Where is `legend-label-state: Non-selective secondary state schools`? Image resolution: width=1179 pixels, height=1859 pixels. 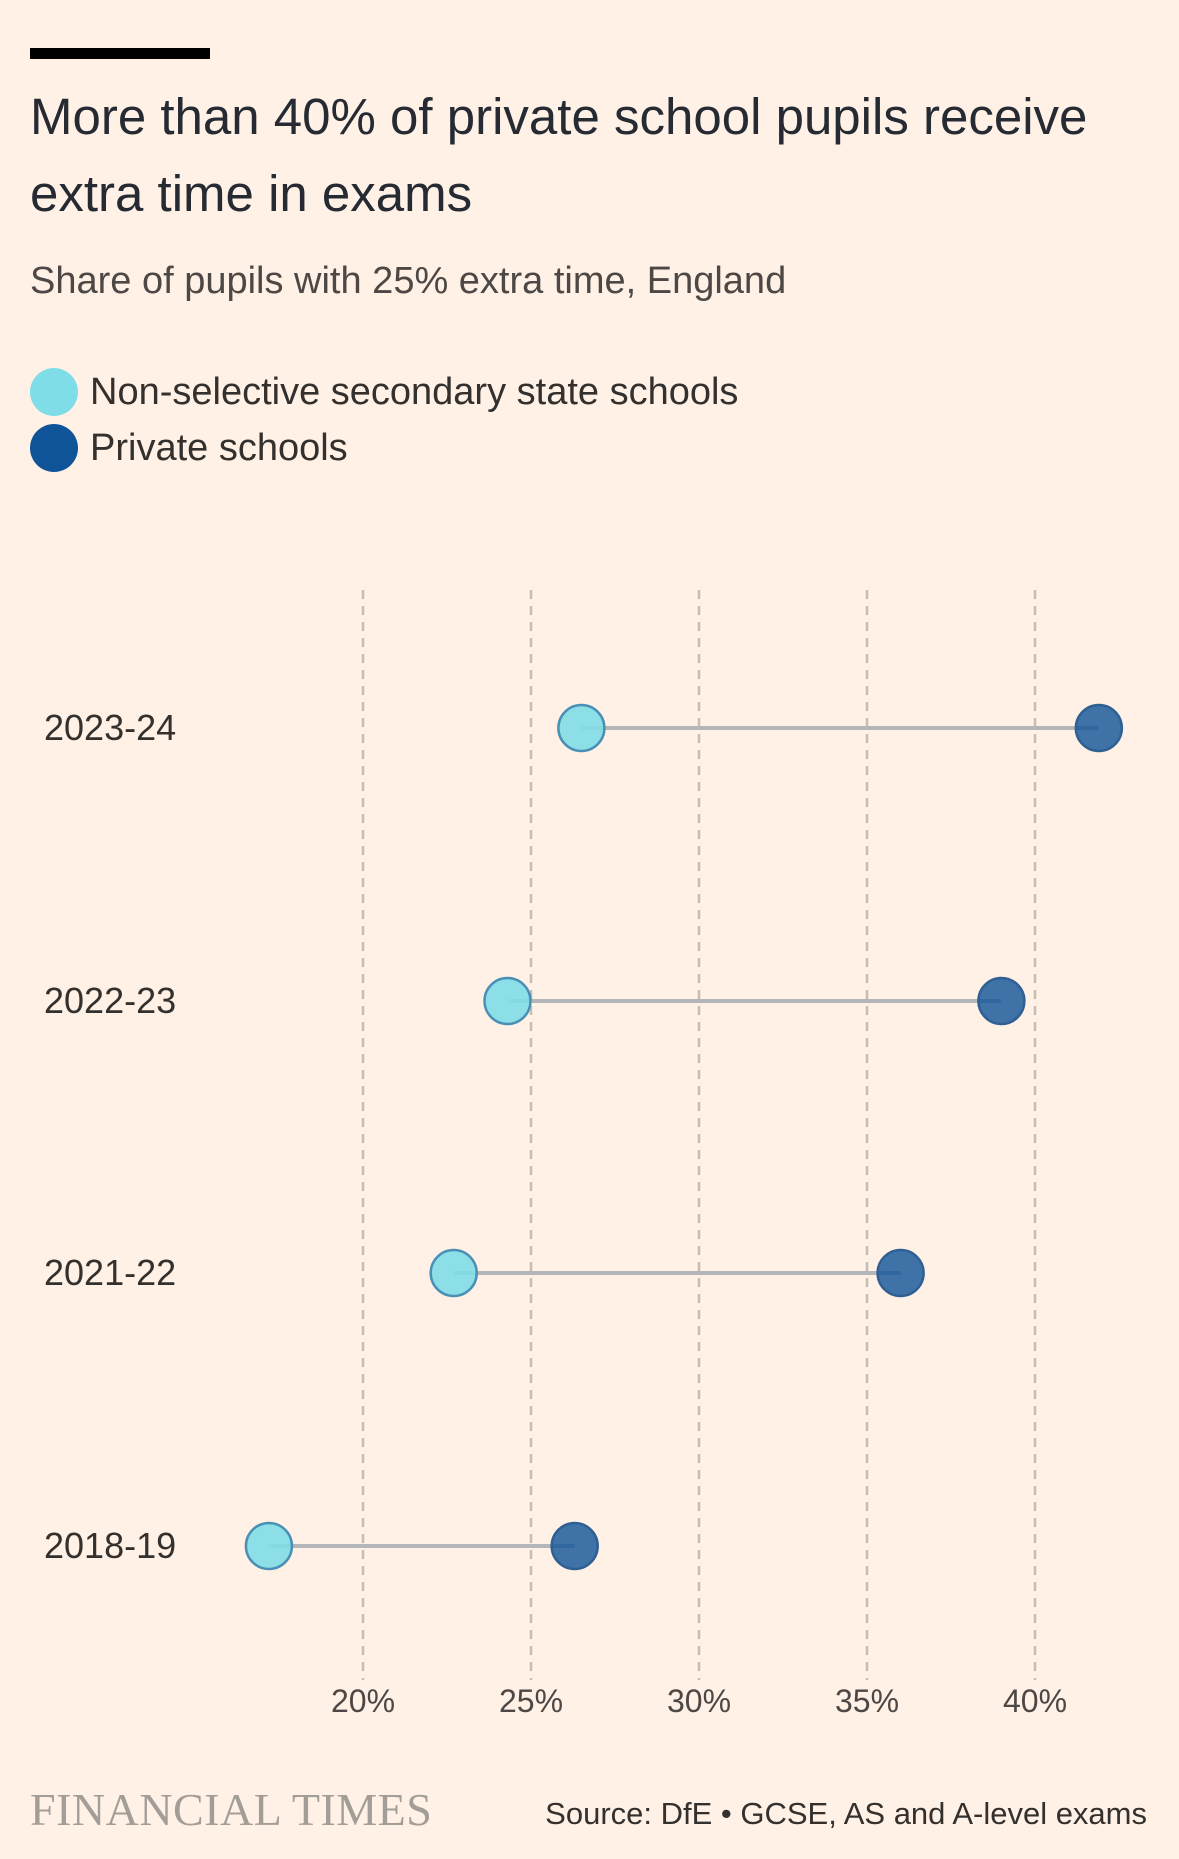 legend-label-state: Non-selective secondary state schools is located at coordinates (414, 391).